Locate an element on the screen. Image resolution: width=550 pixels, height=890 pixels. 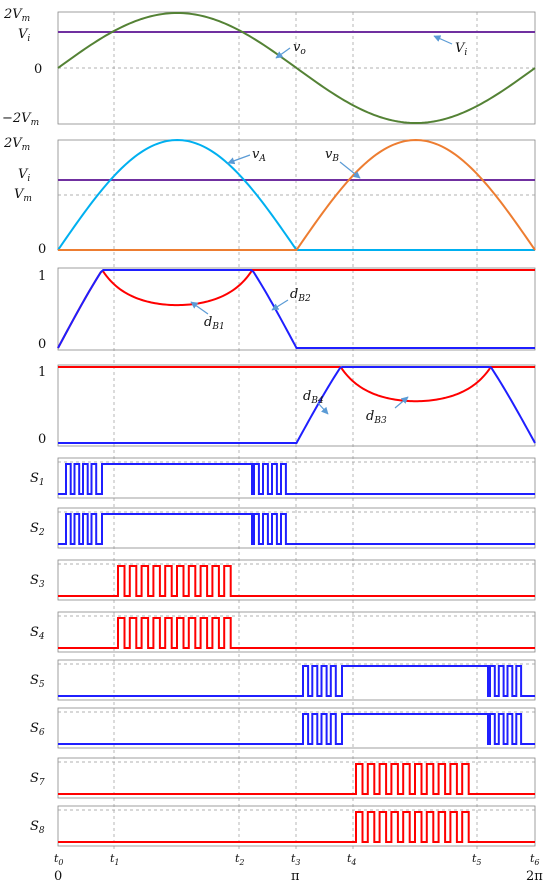
switch-signal-s5 is located at coordinates (296, 681).